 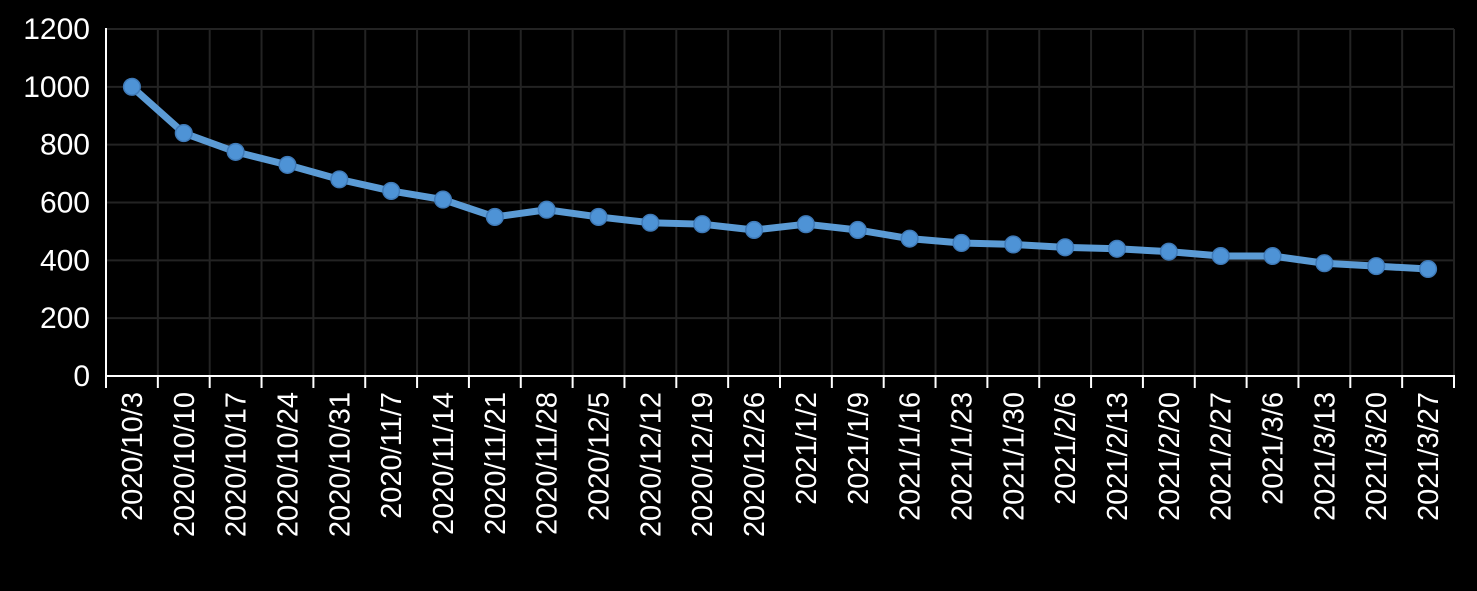 I want to click on x-tick-label: 2020/12/26, so click(x=755, y=464).